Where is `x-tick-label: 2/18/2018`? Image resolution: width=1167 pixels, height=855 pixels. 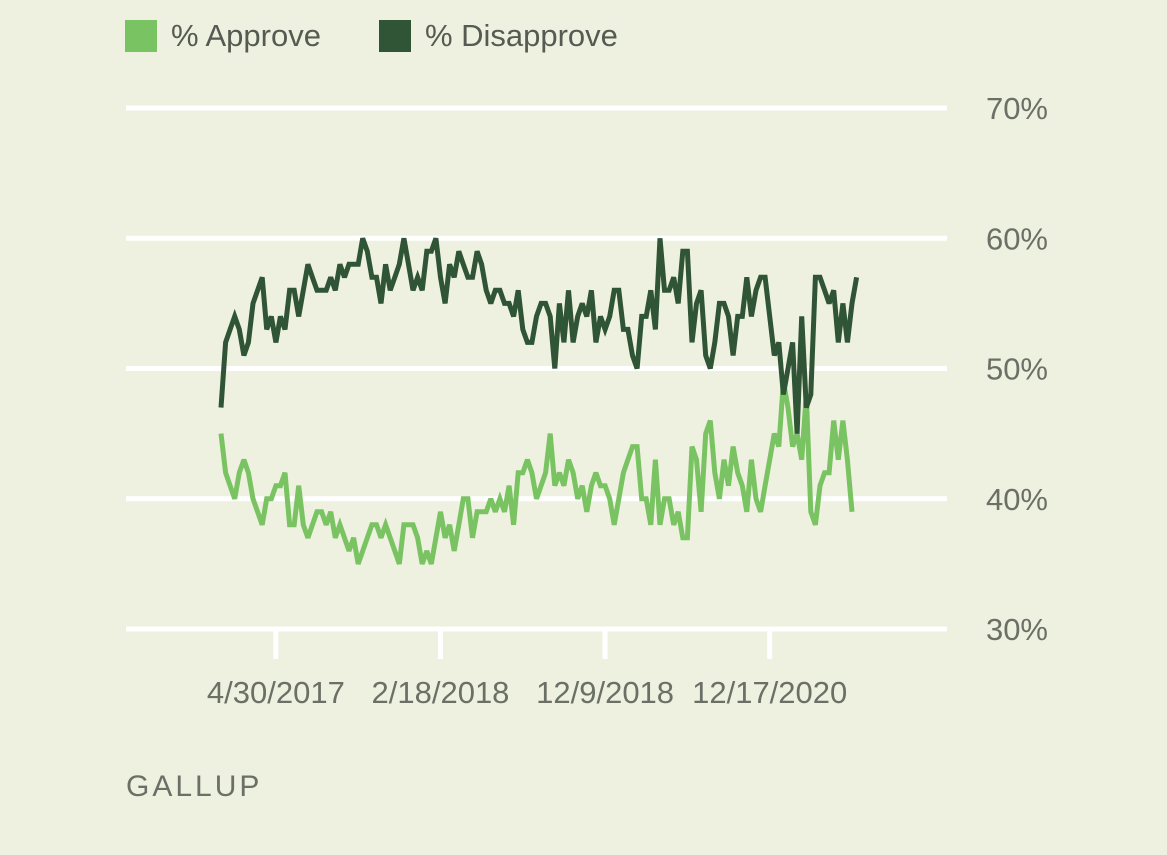 x-tick-label: 2/18/2018 is located at coordinates (441, 692).